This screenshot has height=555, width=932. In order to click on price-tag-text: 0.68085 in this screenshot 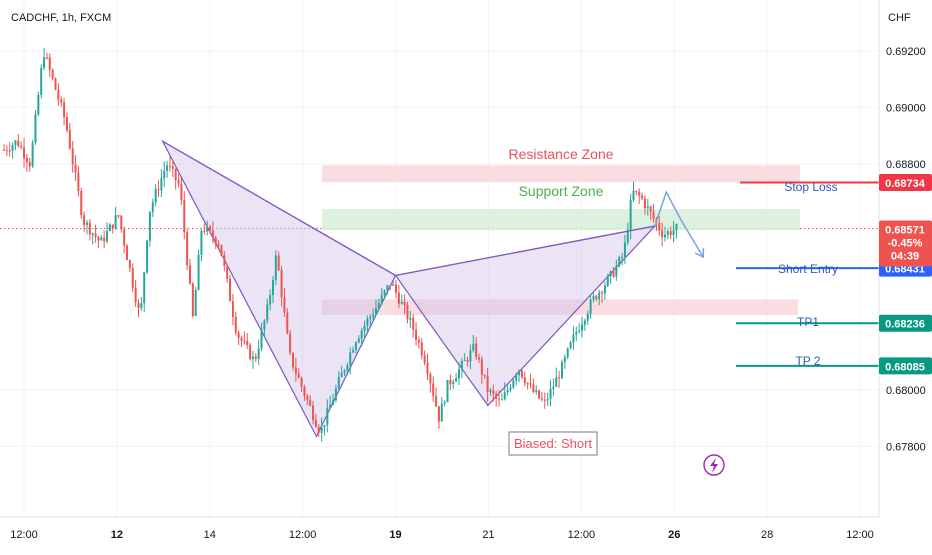, I will do `click(905, 367)`.